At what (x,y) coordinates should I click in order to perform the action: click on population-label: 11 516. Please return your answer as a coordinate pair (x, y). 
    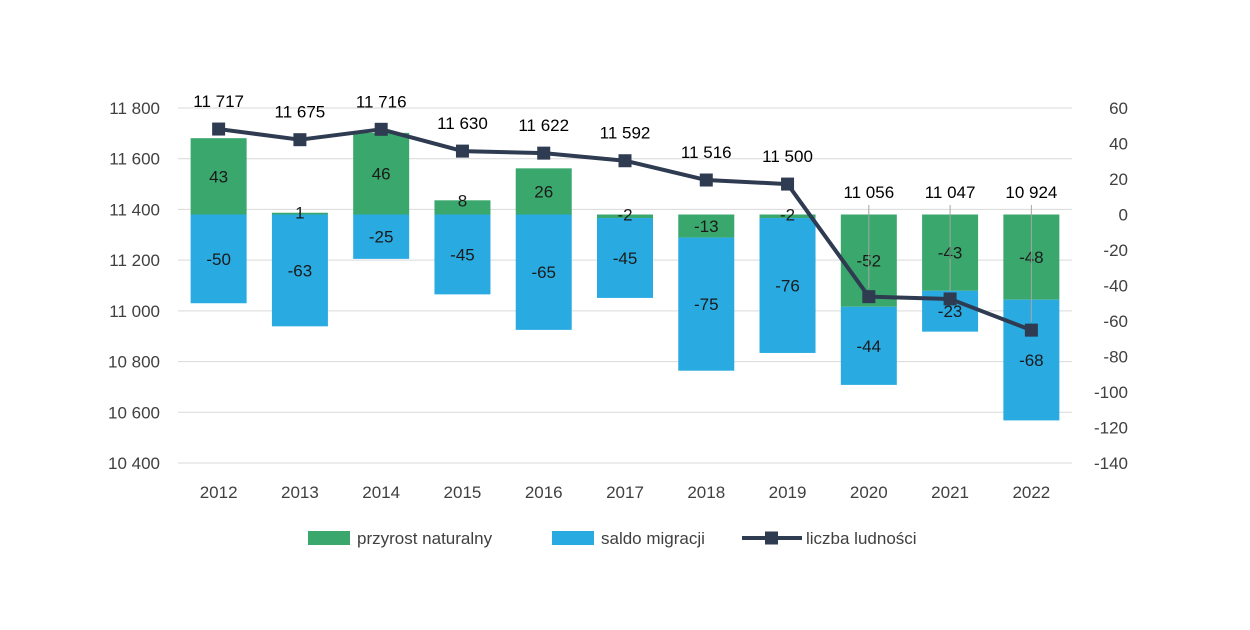
    Looking at the image, I should click on (706, 152).